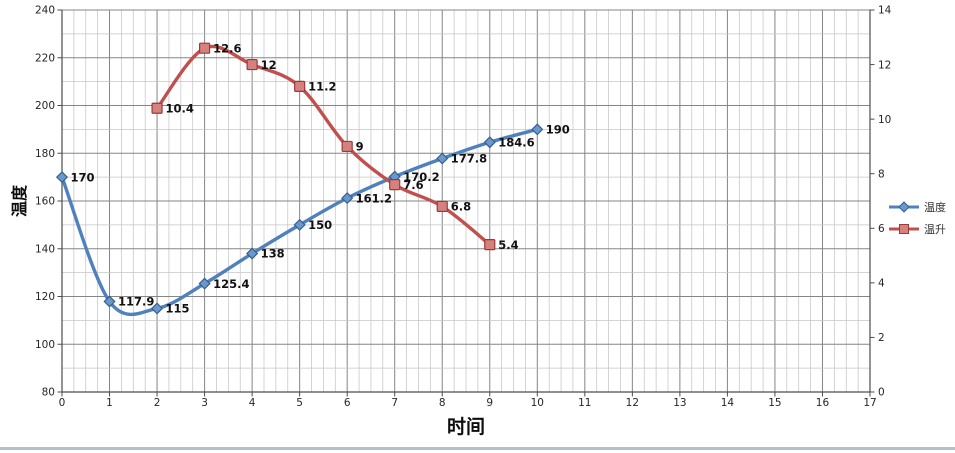  Describe the element at coordinates (299, 403) in the screenshot. I see `x-tick-label: 5` at that location.